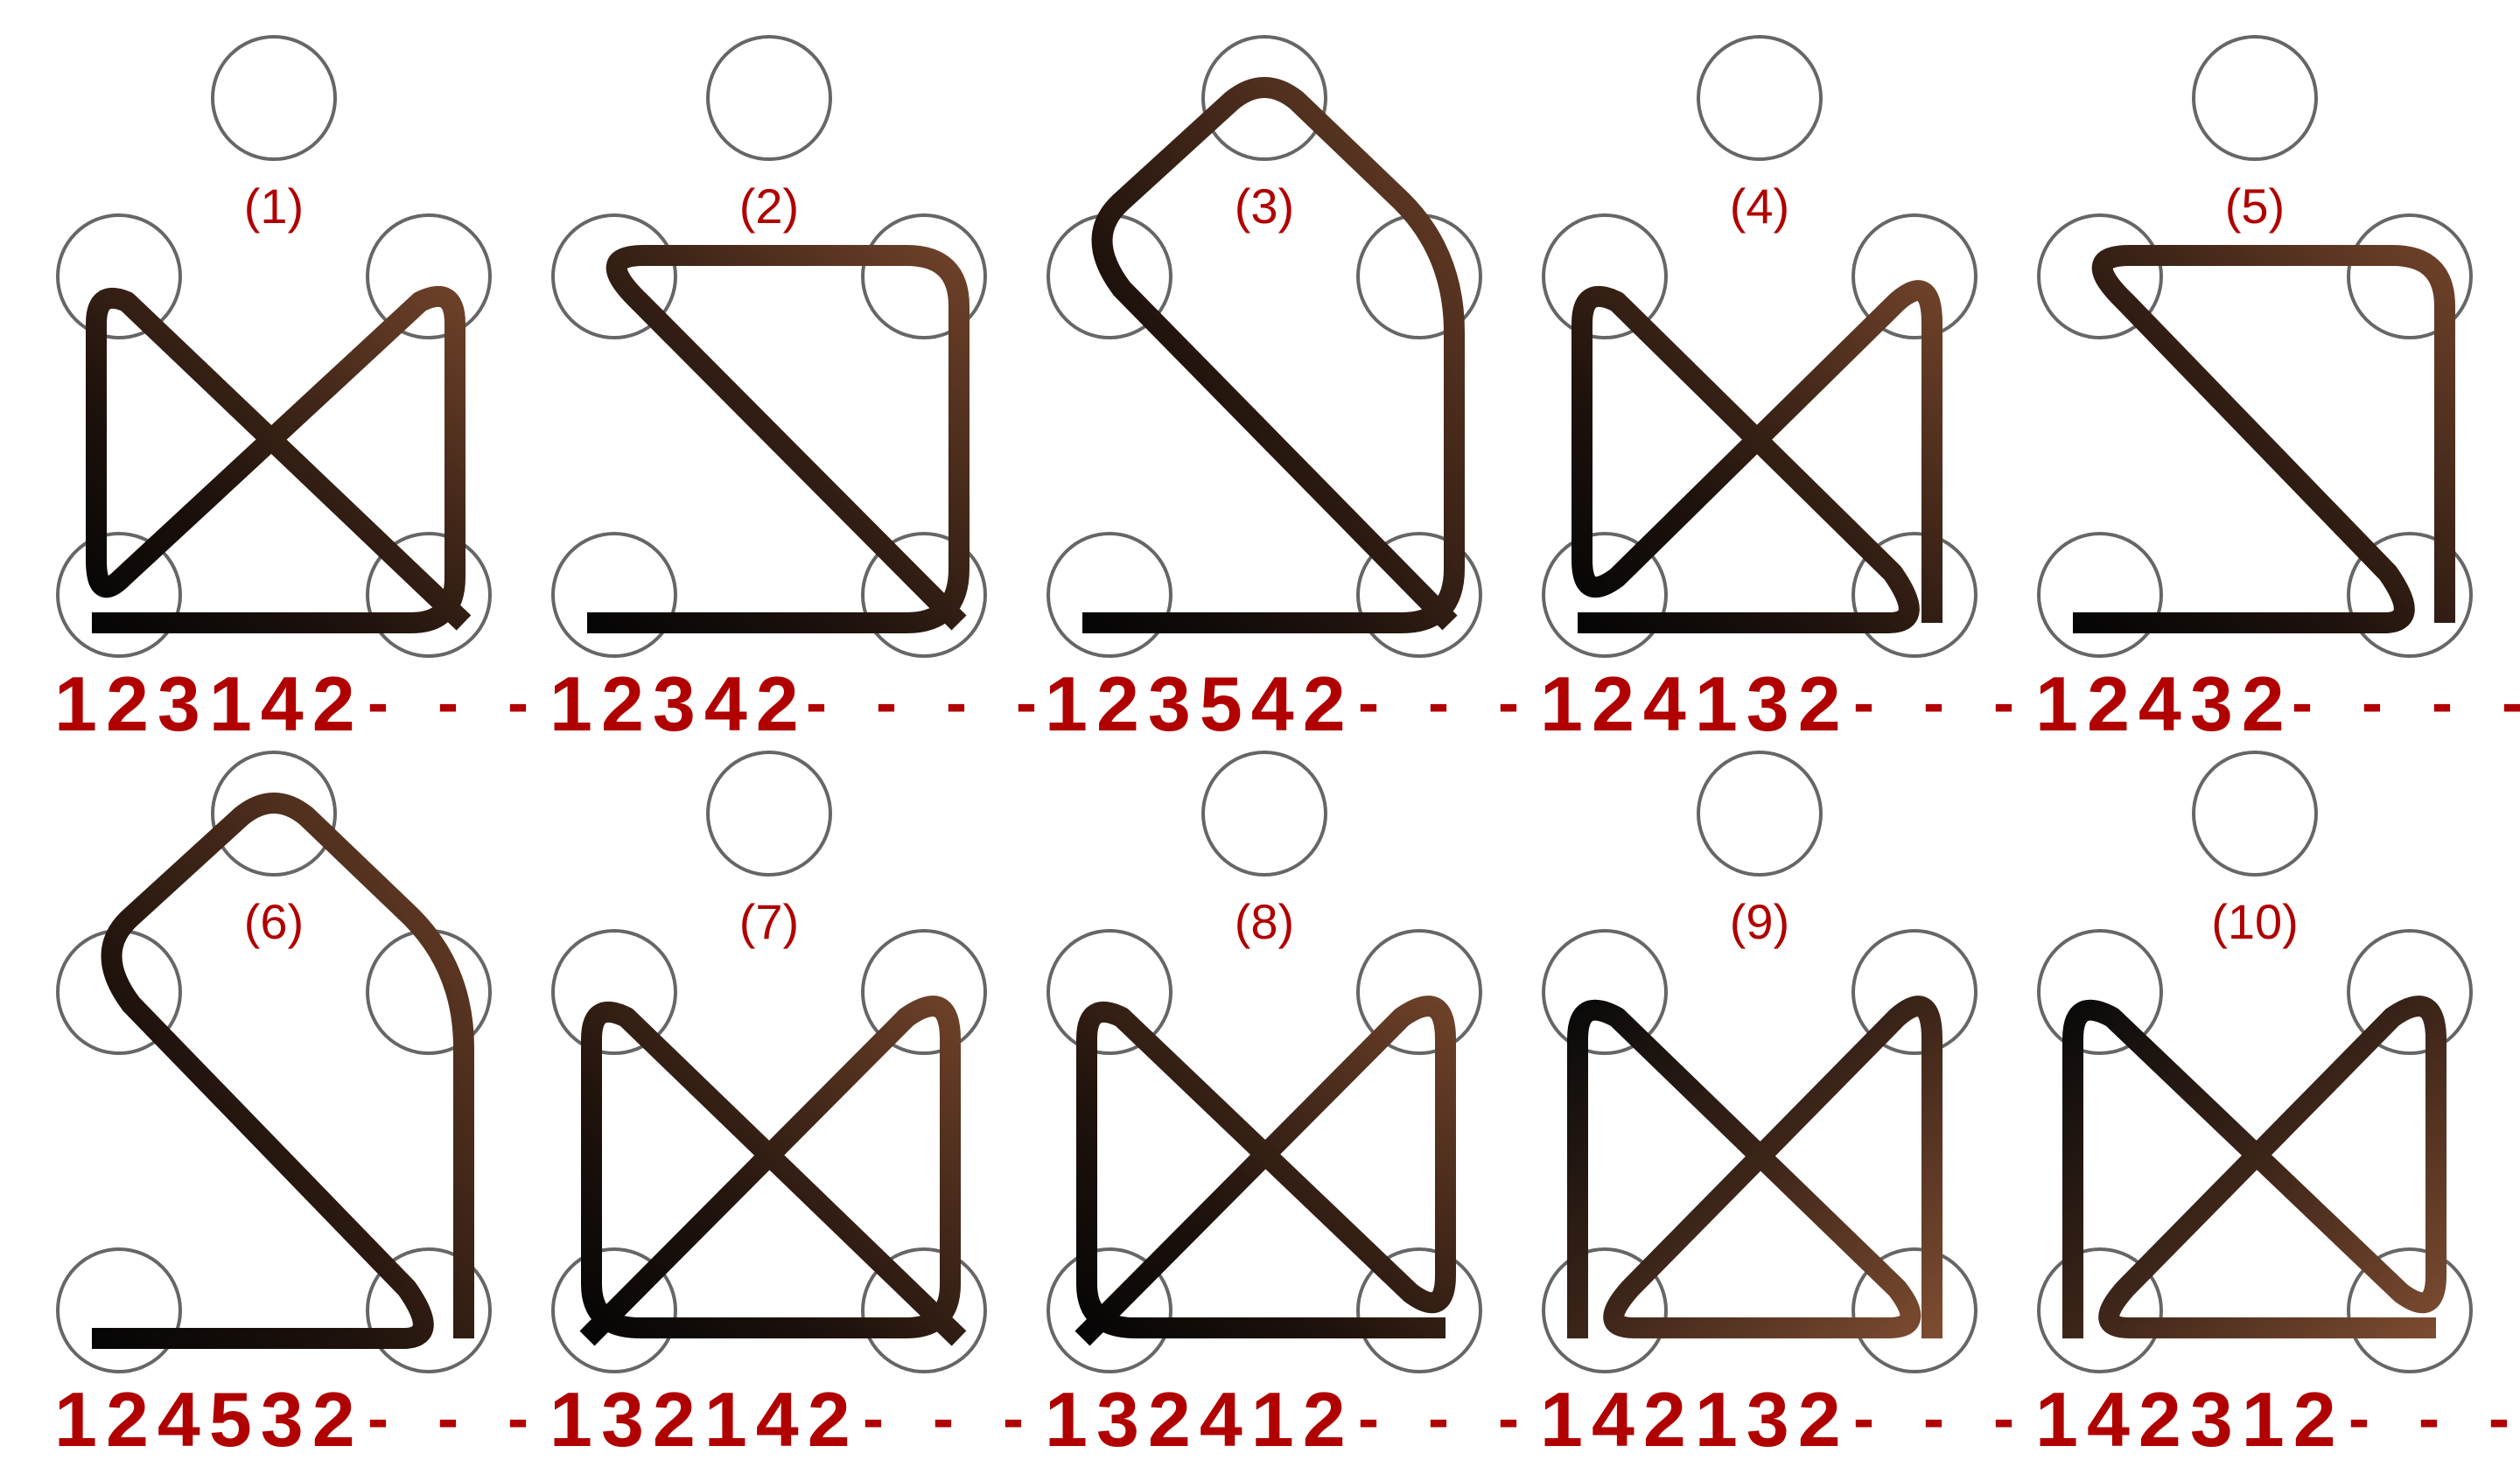 This screenshot has width=2520, height=1481. I want to click on pattern-number: (9), so click(1759, 921).